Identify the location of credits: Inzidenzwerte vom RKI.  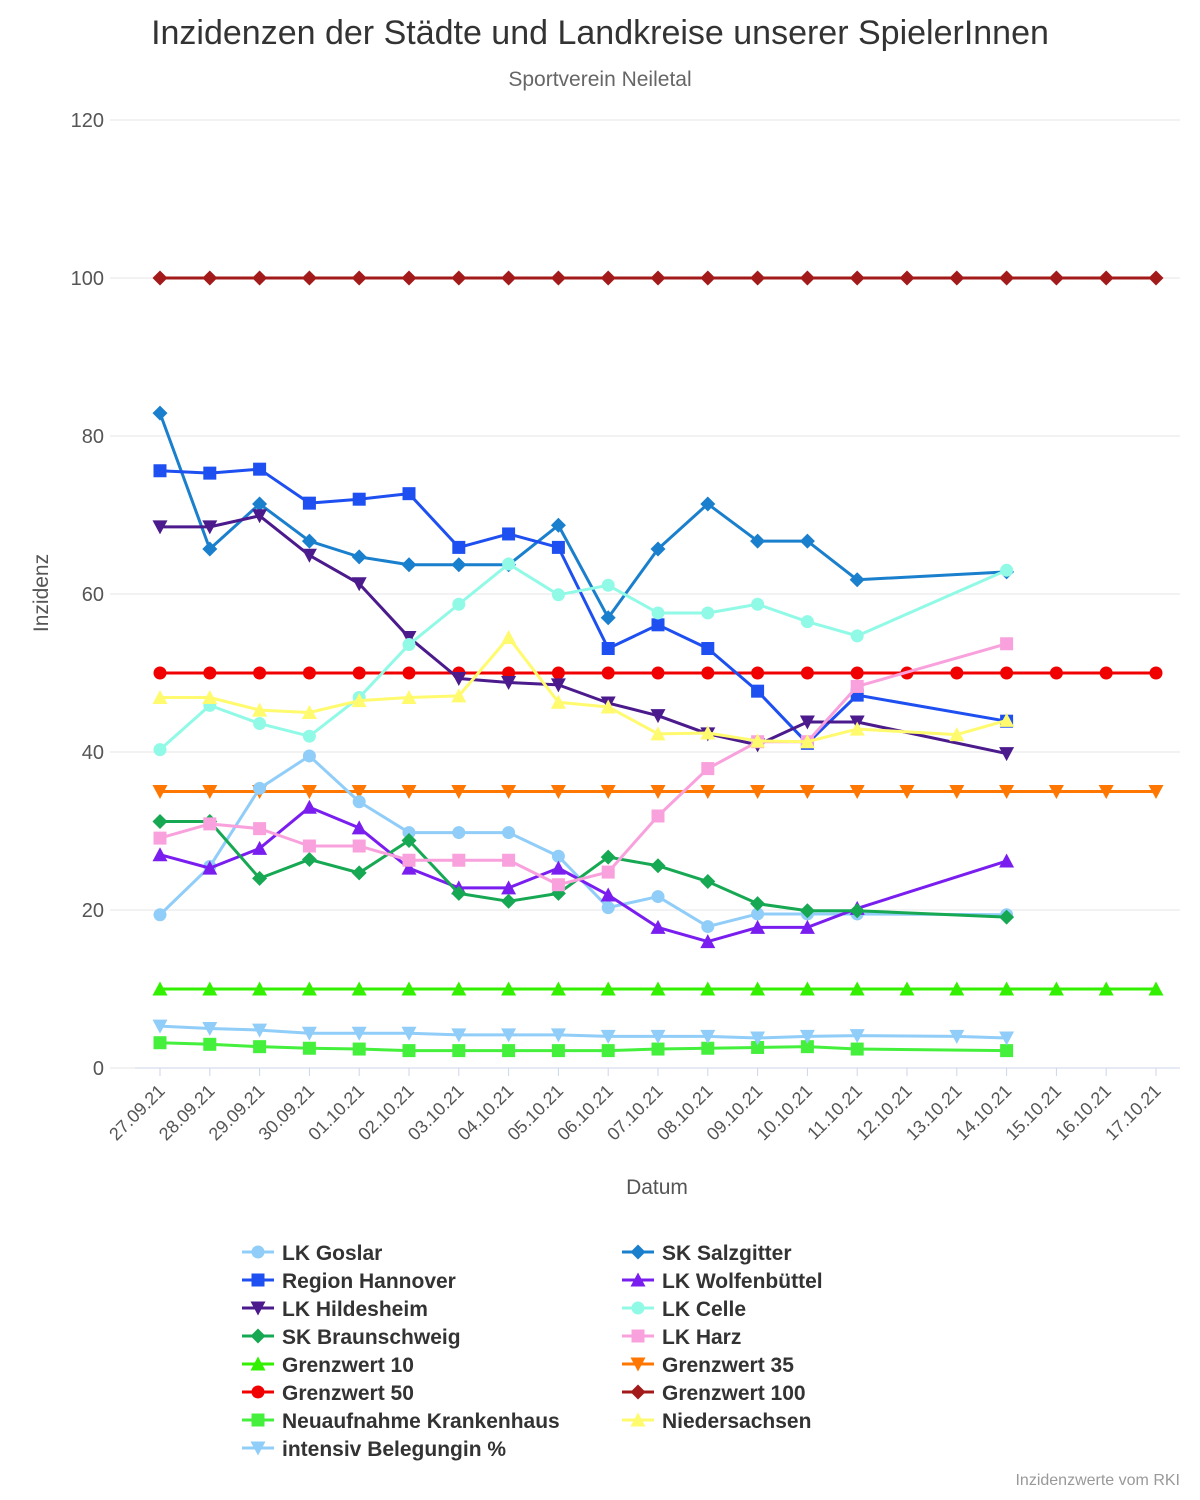
(1097, 1480).